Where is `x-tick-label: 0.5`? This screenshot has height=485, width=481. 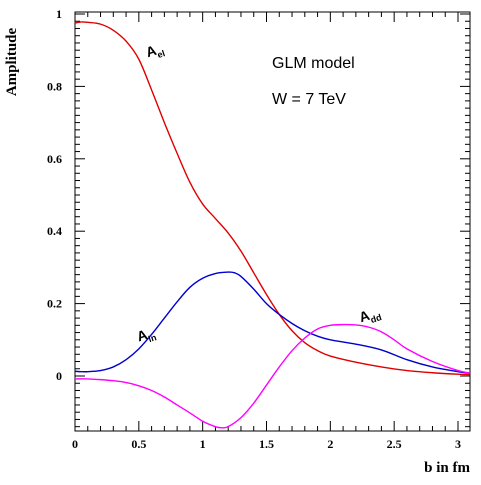 x-tick-label: 0.5 is located at coordinates (138, 444).